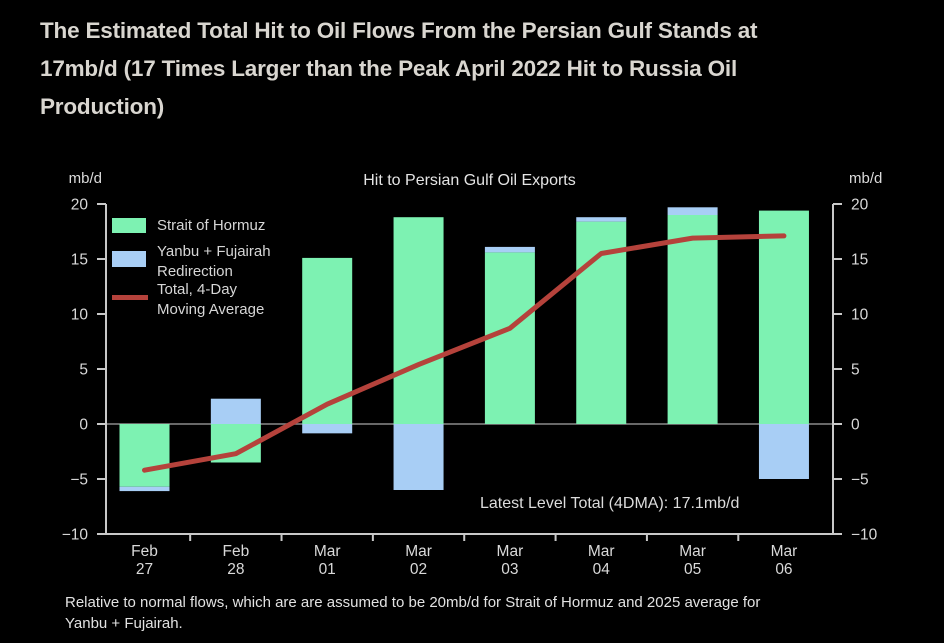  I want to click on legend-label-total-4dma: Total, 4-Day Moving Average, so click(210, 300).